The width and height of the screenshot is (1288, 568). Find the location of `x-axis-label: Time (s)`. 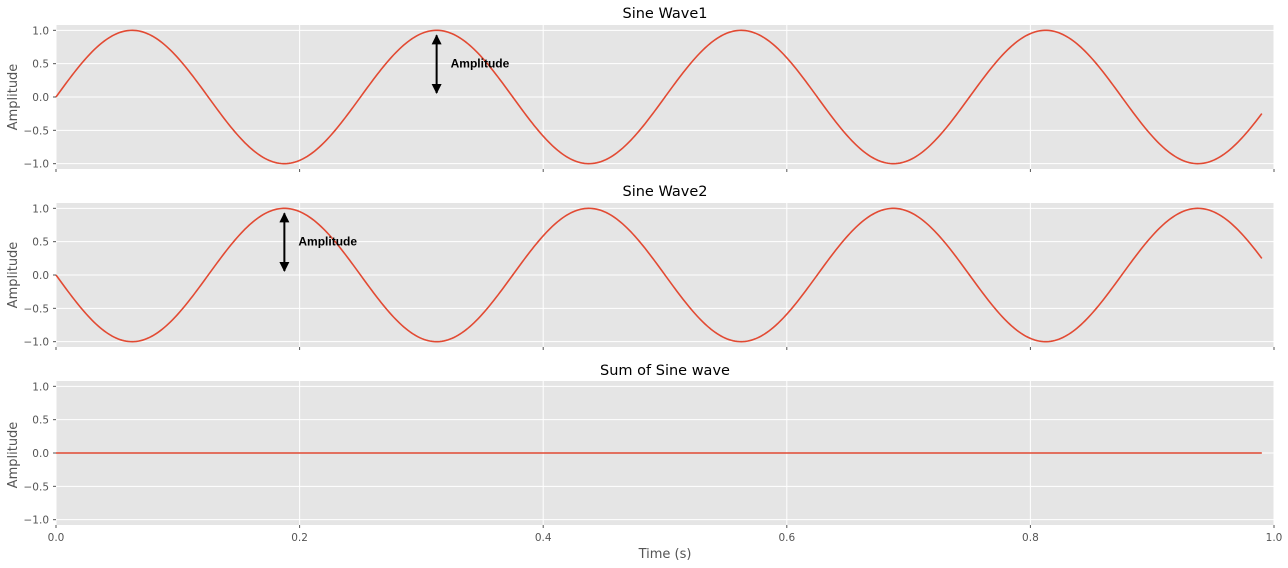

x-axis-label: Time (s) is located at coordinates (665, 554).